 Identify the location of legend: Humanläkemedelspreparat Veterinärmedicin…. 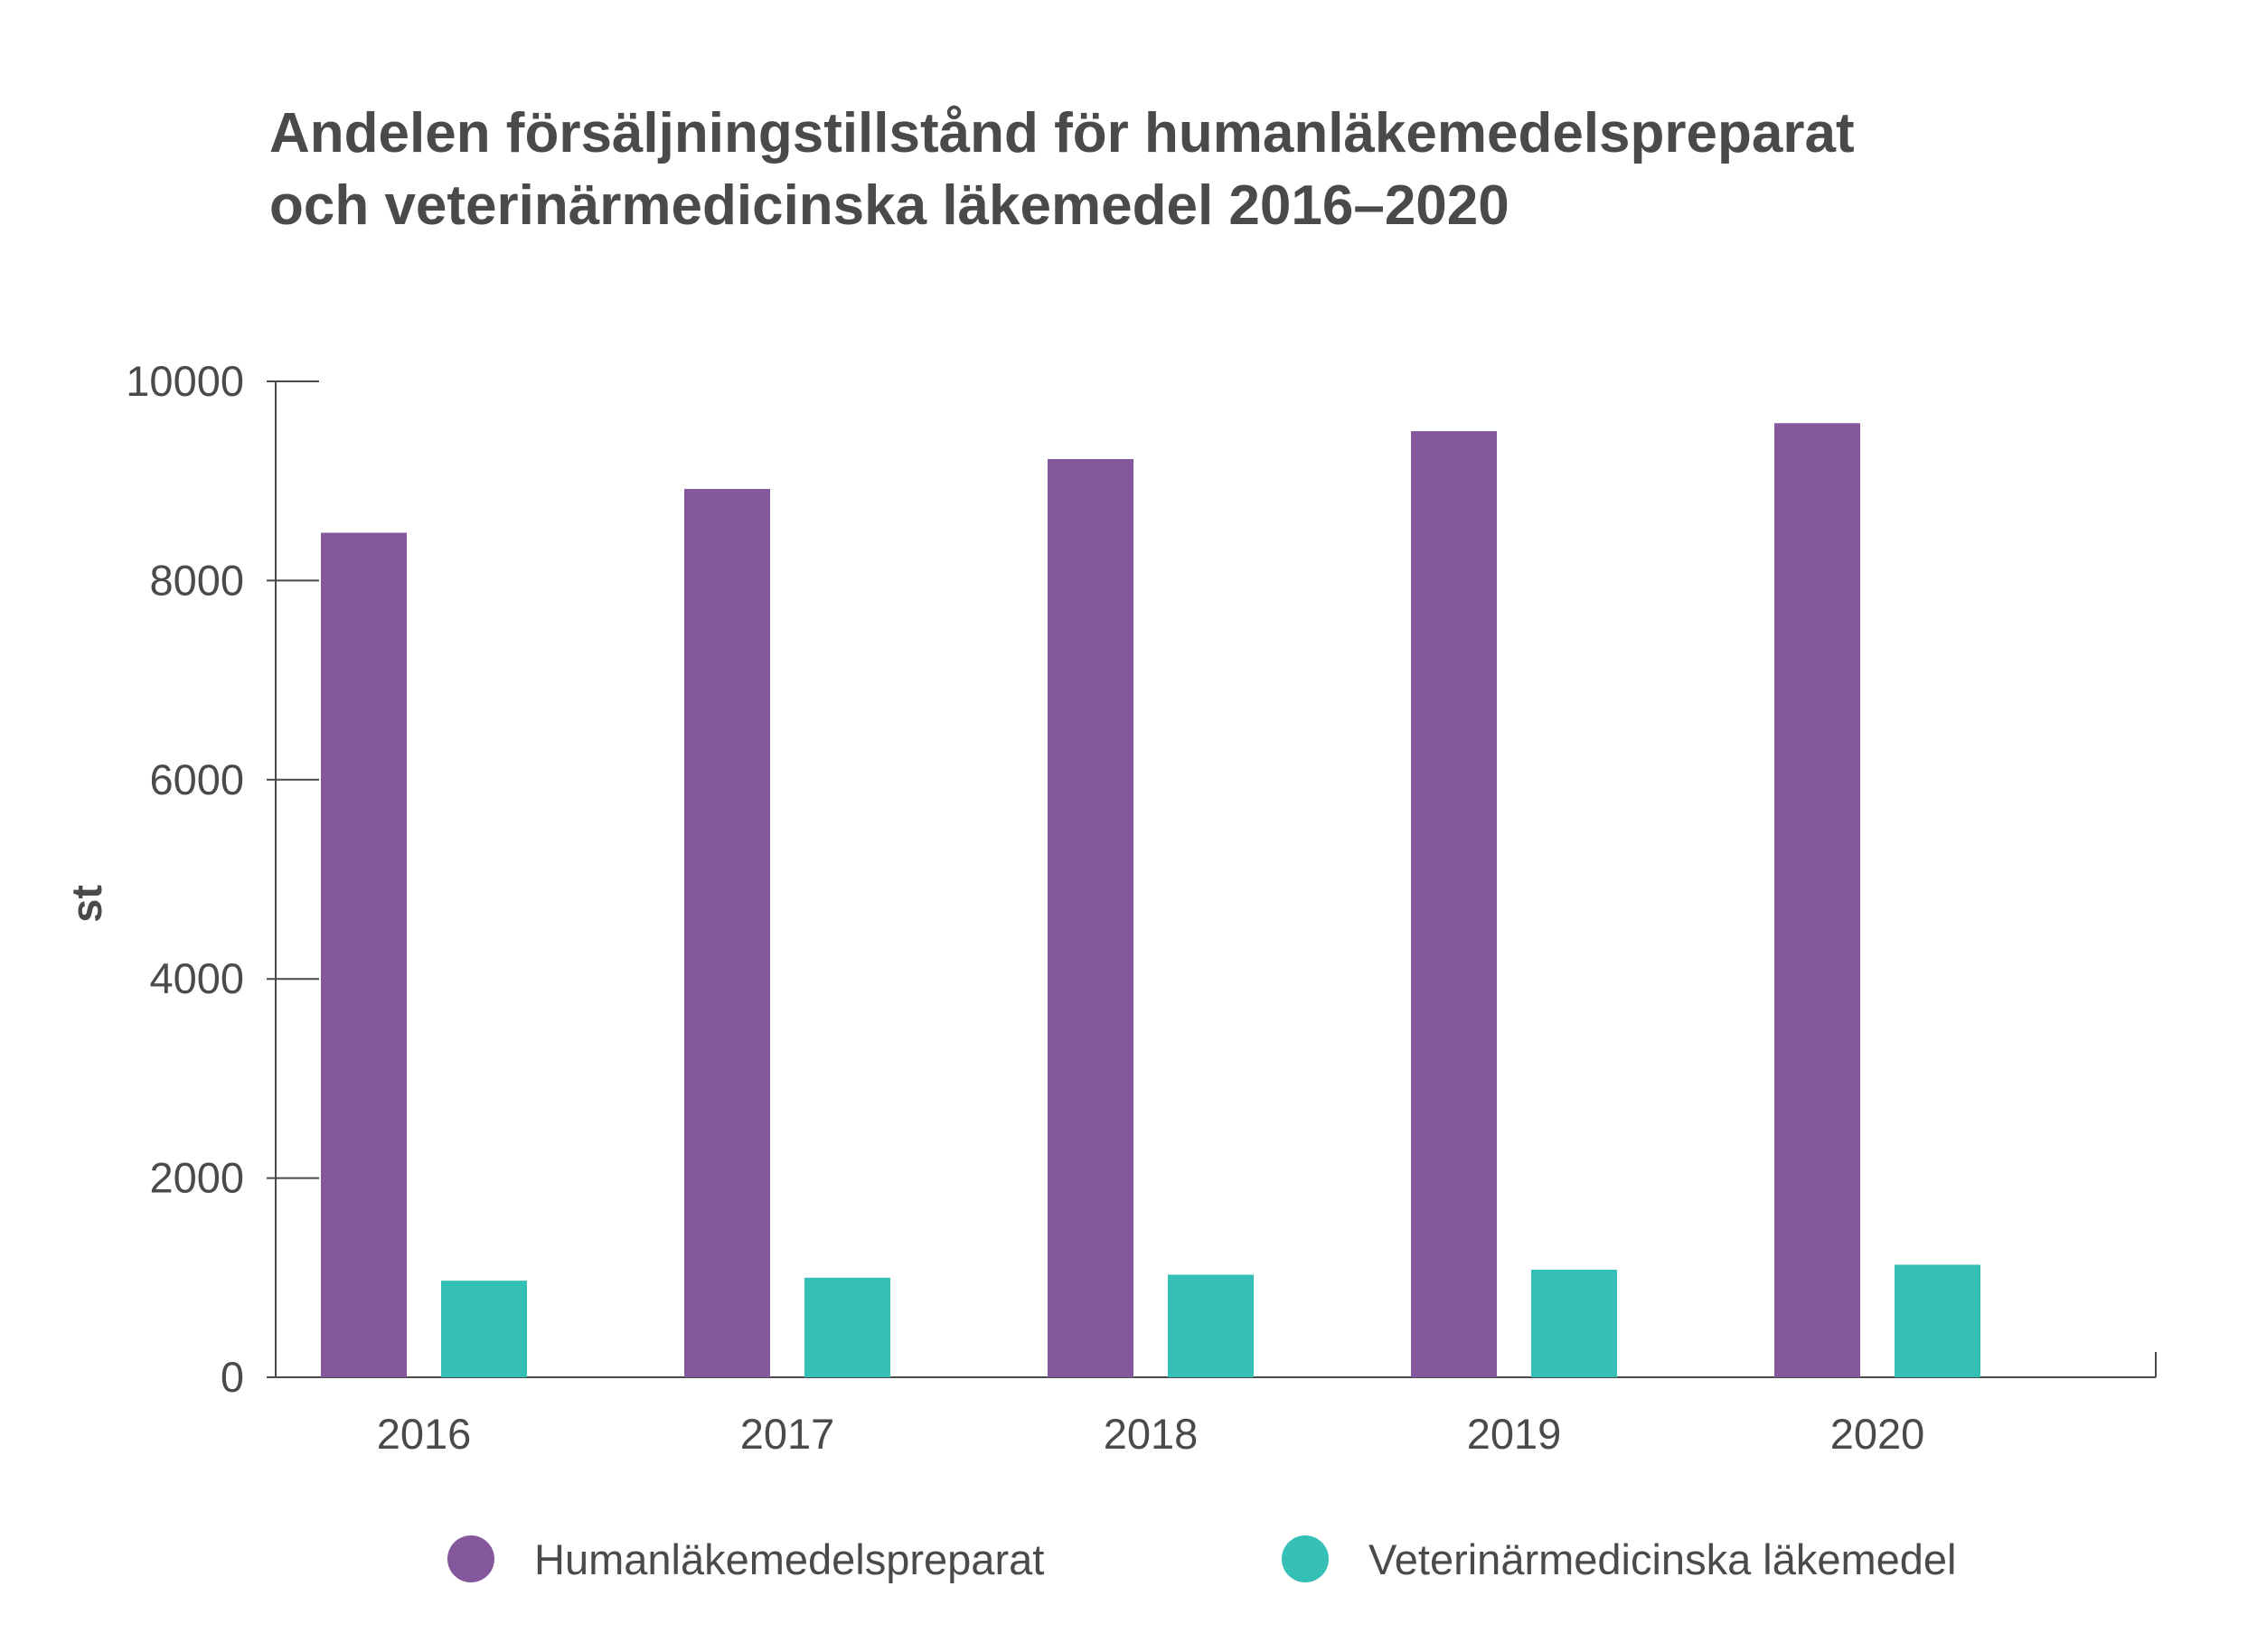
(1128, 1559).